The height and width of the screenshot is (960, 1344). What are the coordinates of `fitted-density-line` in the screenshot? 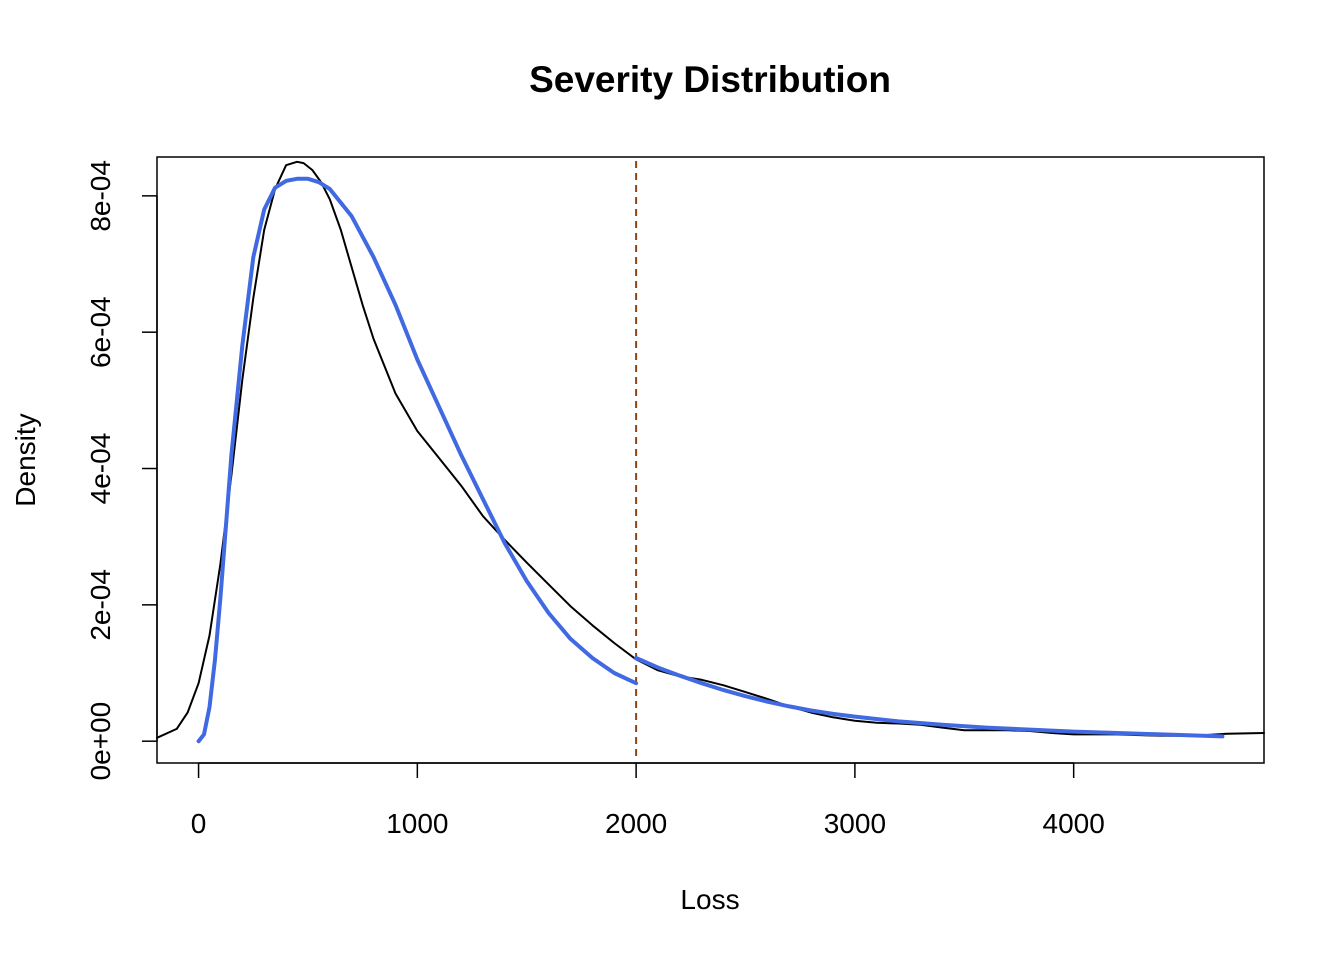 It's located at (929, 697).